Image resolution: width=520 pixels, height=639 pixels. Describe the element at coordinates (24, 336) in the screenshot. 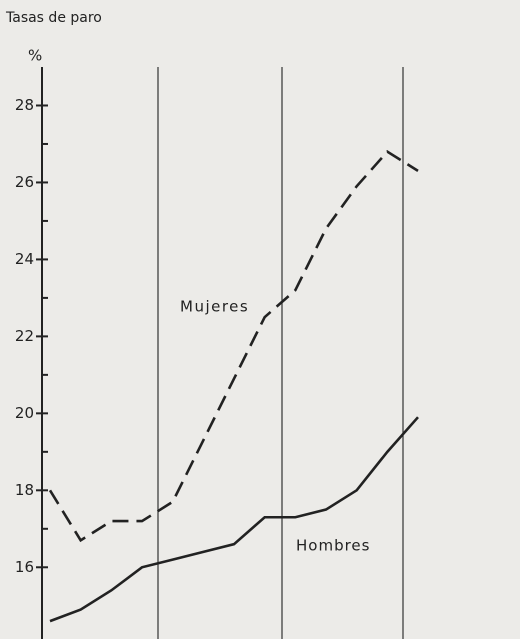

I see `y-tick-label: 22` at that location.